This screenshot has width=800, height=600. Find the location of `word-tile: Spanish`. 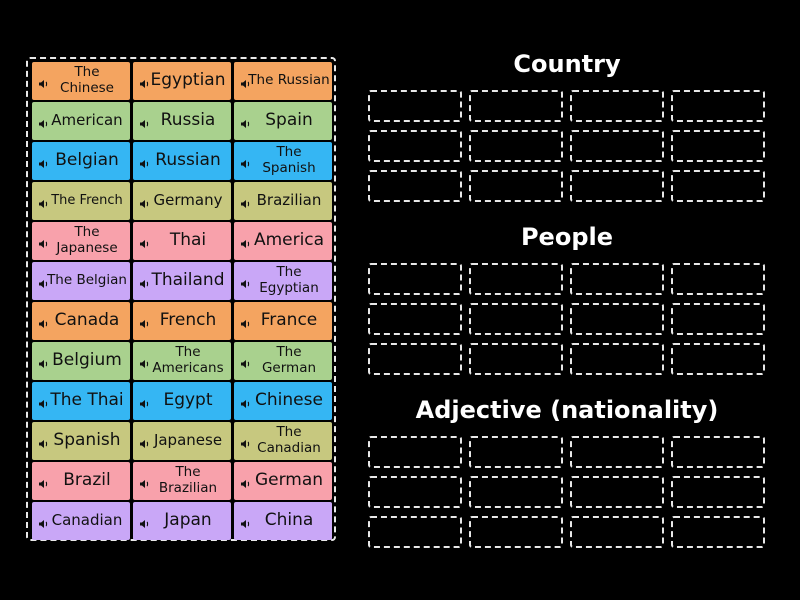

word-tile: Spanish is located at coordinates (81, 441).